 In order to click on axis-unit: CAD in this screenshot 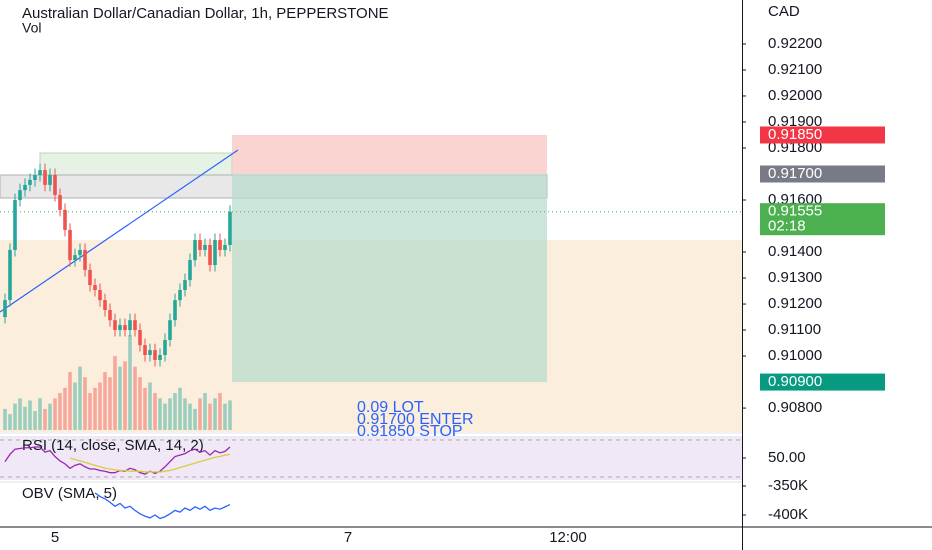, I will do `click(784, 11)`.